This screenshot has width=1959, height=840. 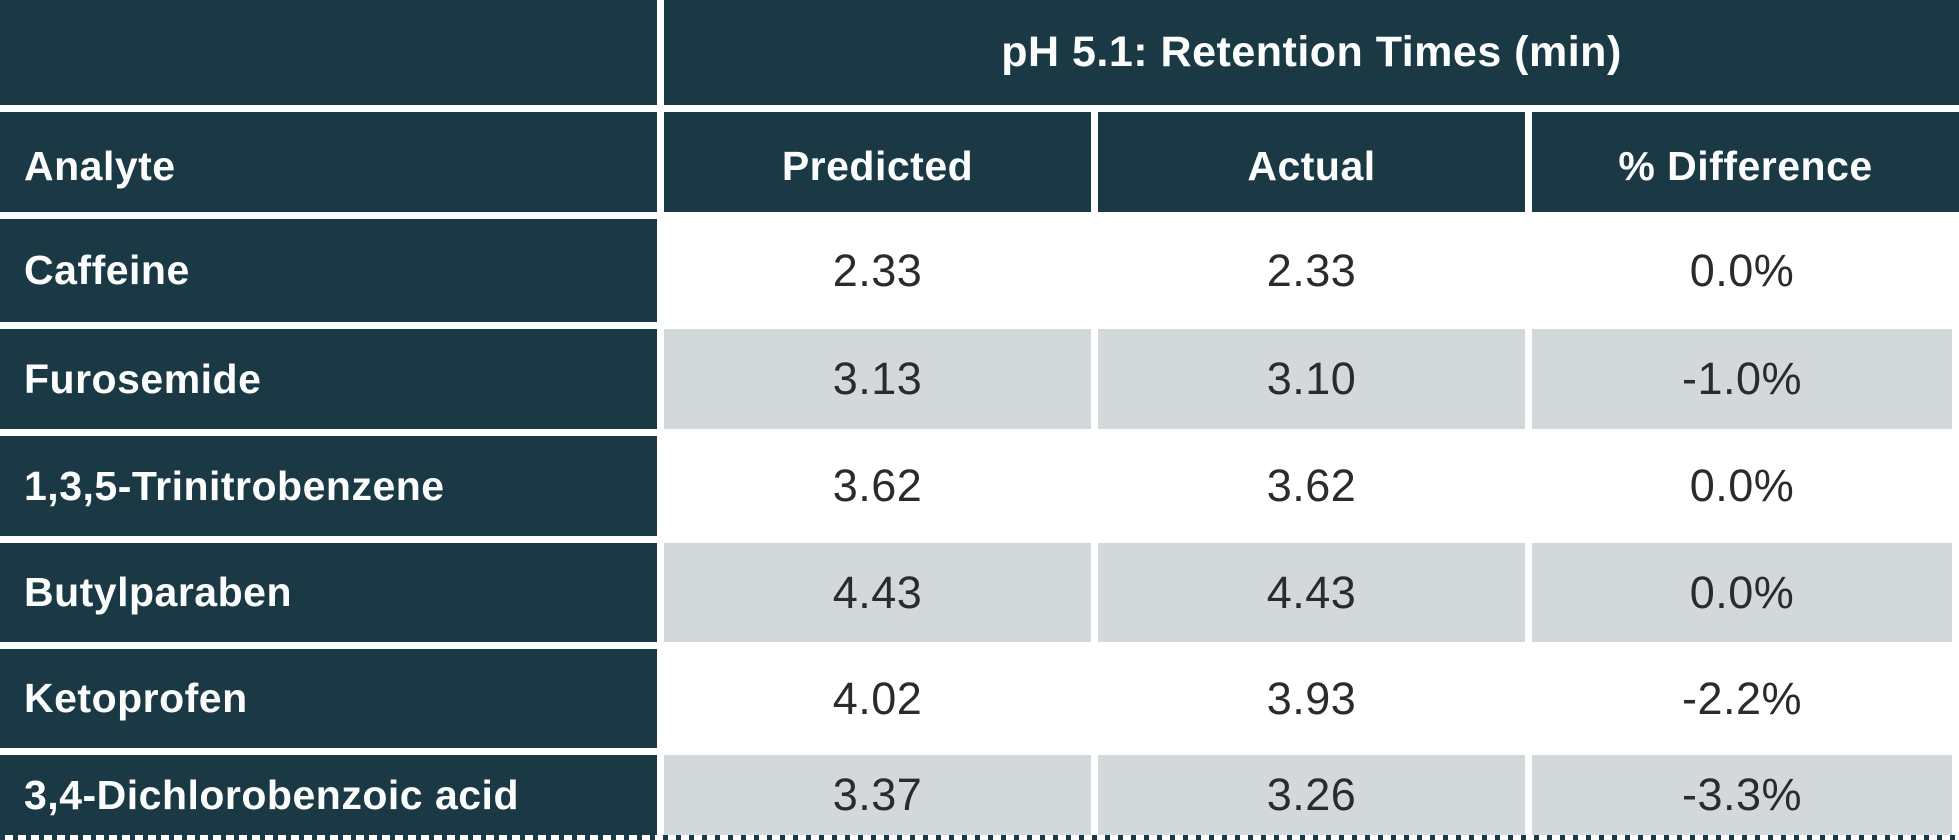 What do you see at coordinates (1311, 795) in the screenshot?
I see `cell-dichlorobenzoic-actual: 3.26` at bounding box center [1311, 795].